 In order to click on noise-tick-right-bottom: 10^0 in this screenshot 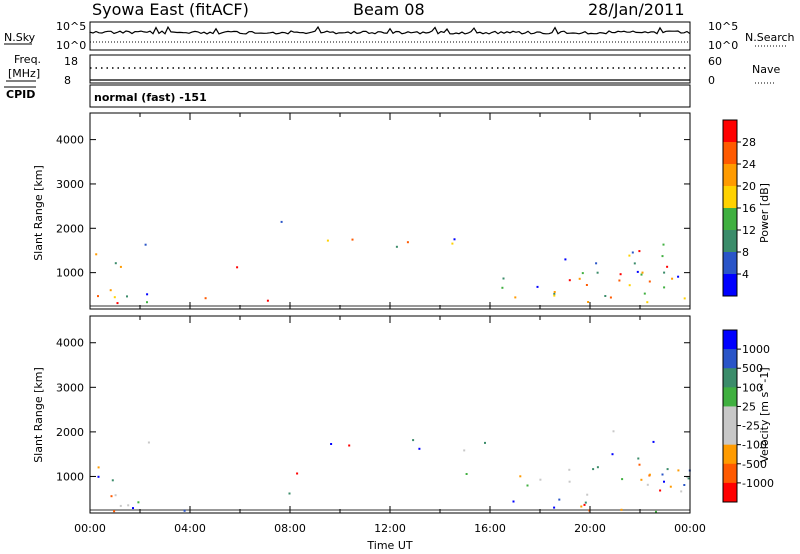, I will do `click(723, 45)`.